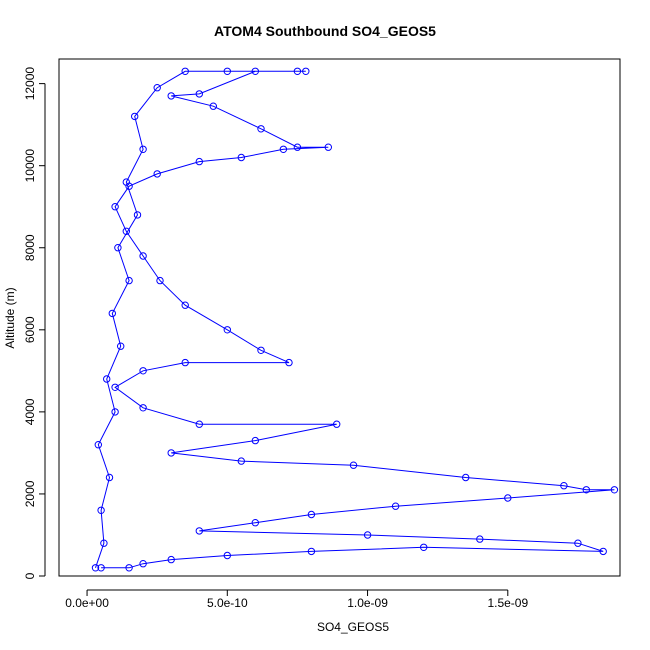  Describe the element at coordinates (30, 411) in the screenshot. I see `y-tick-label: 4000` at that location.